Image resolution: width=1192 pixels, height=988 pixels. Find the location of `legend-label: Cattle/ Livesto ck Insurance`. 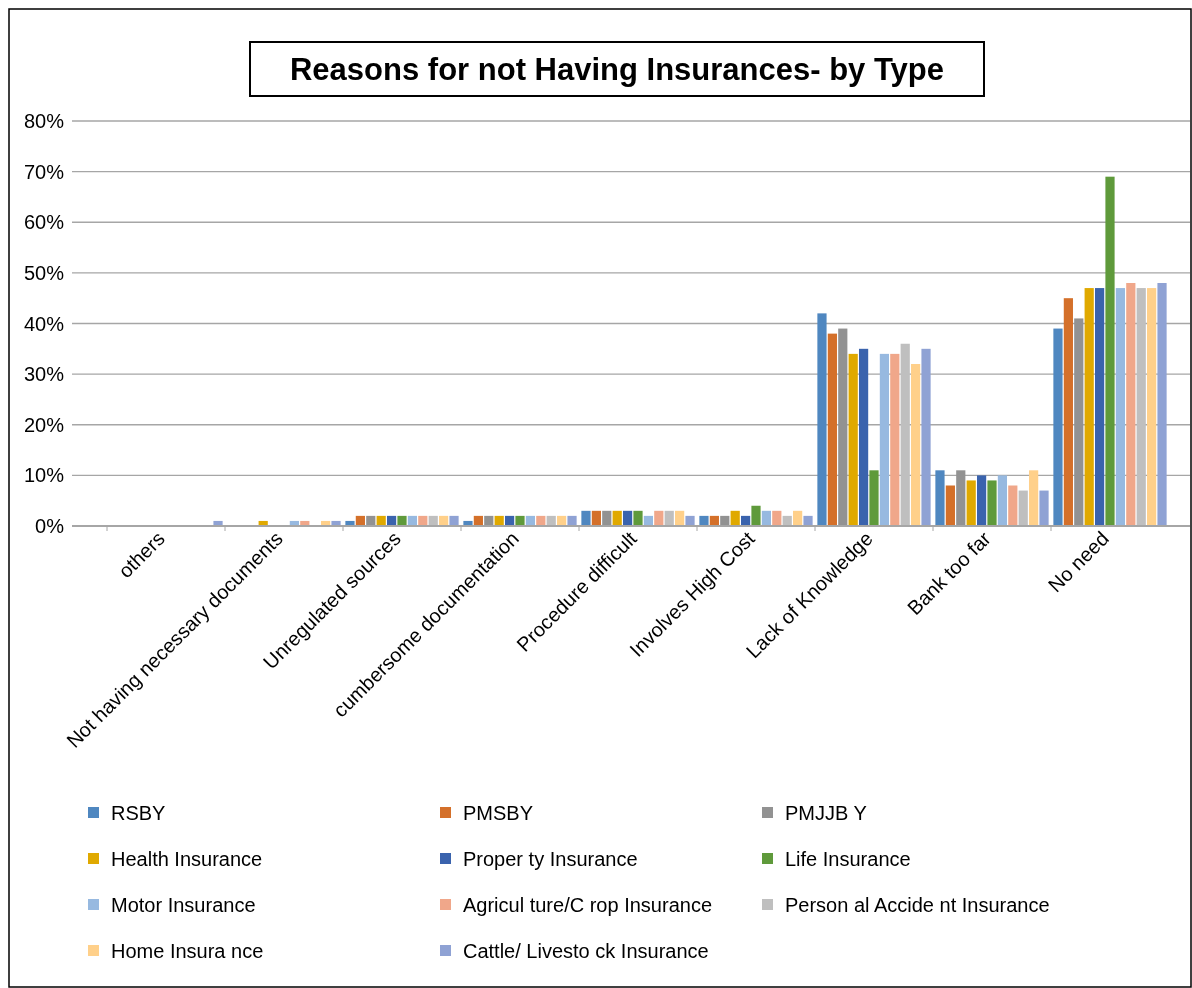

legend-label: Cattle/ Livesto ck Insurance is located at coordinates (586, 951).